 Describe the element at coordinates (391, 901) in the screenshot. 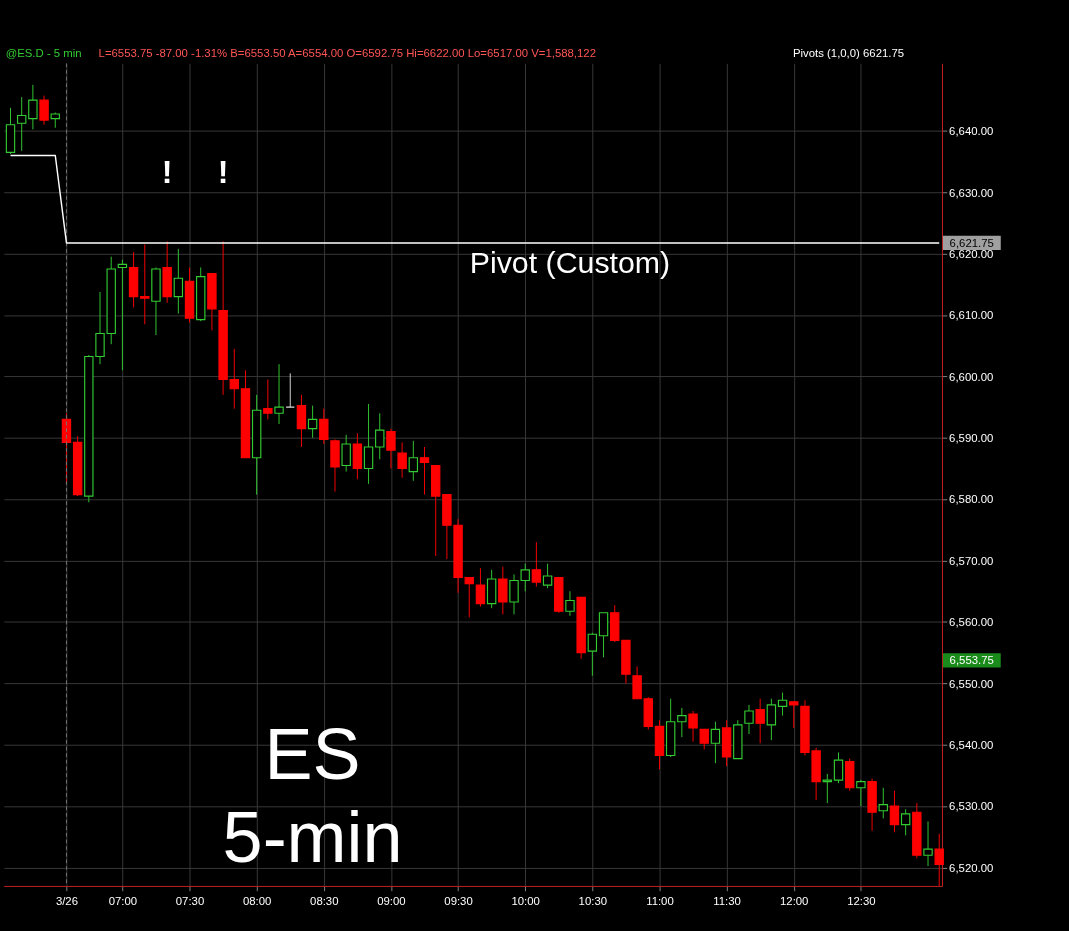

I see `x-tick-label: 09:00` at that location.